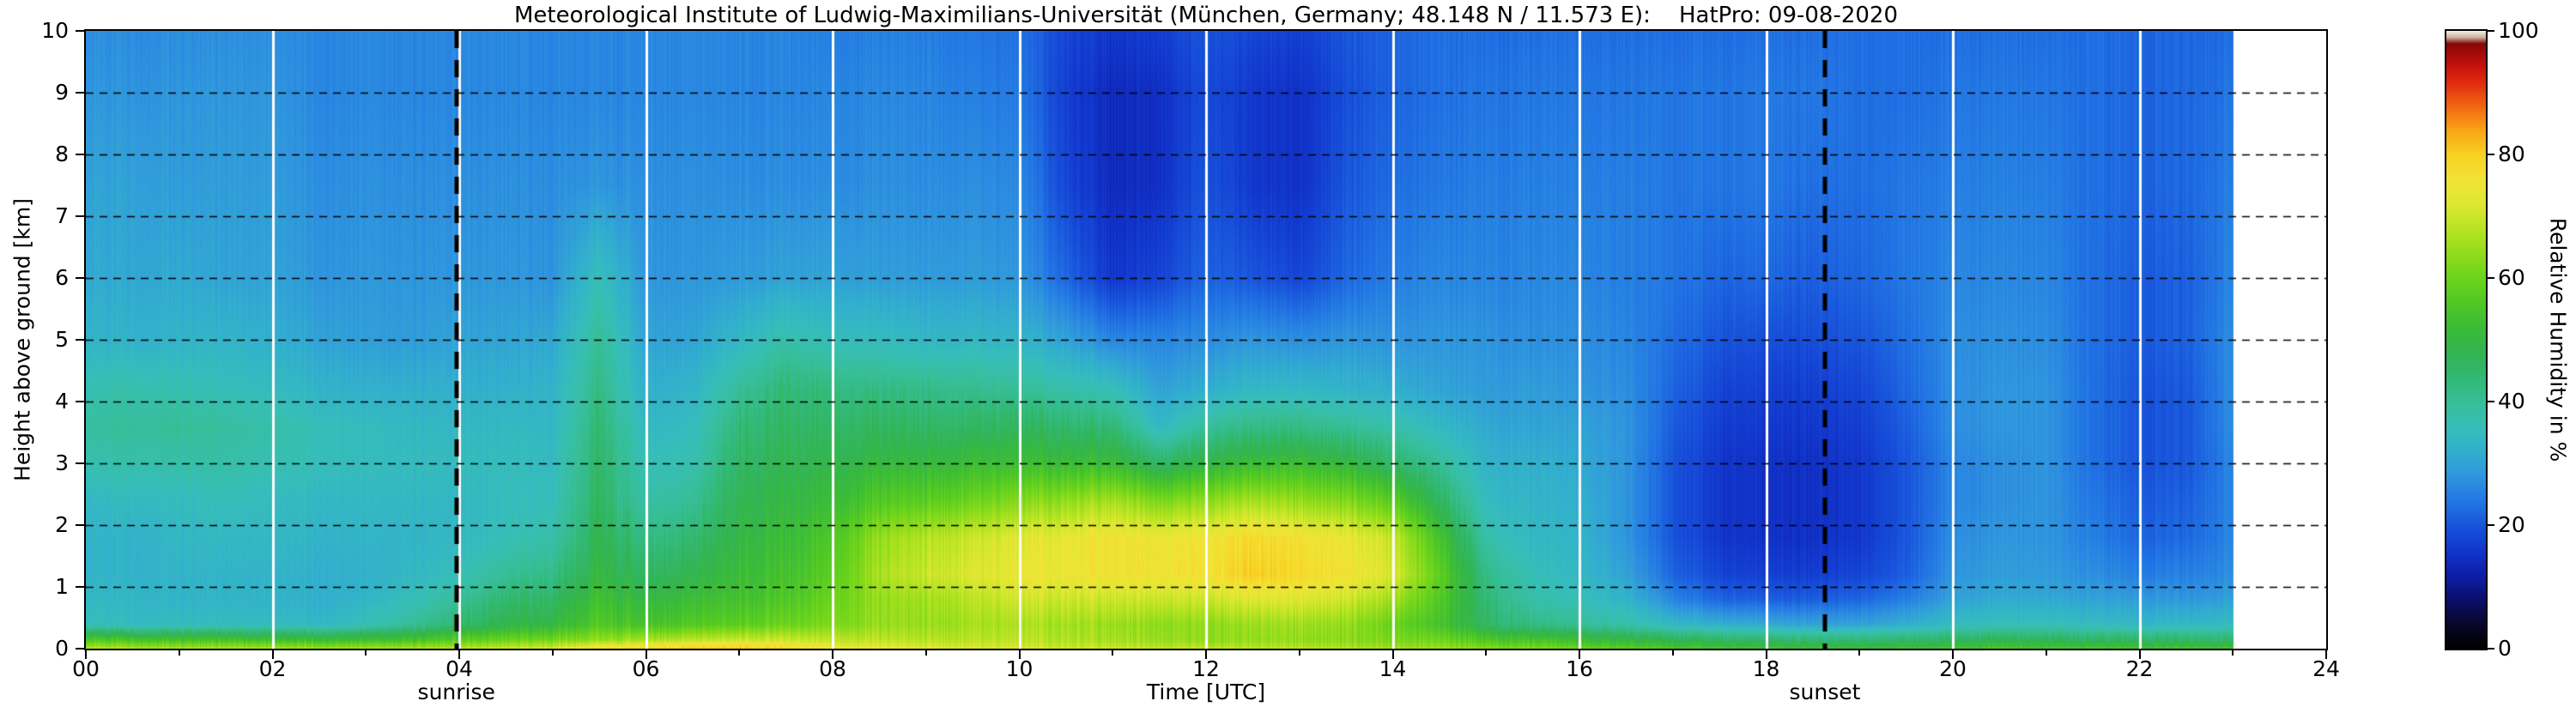  Describe the element at coordinates (1393, 668) in the screenshot. I see `x-tick-label: 14` at that location.